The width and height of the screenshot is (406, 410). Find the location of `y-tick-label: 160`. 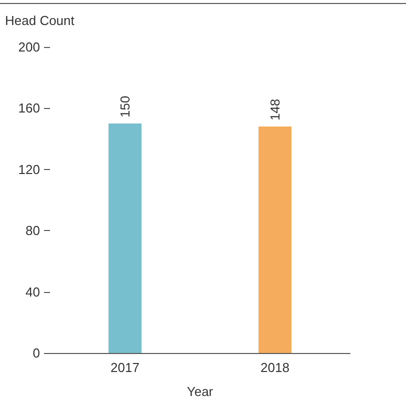

y-tick-label: 160 is located at coordinates (29, 108).